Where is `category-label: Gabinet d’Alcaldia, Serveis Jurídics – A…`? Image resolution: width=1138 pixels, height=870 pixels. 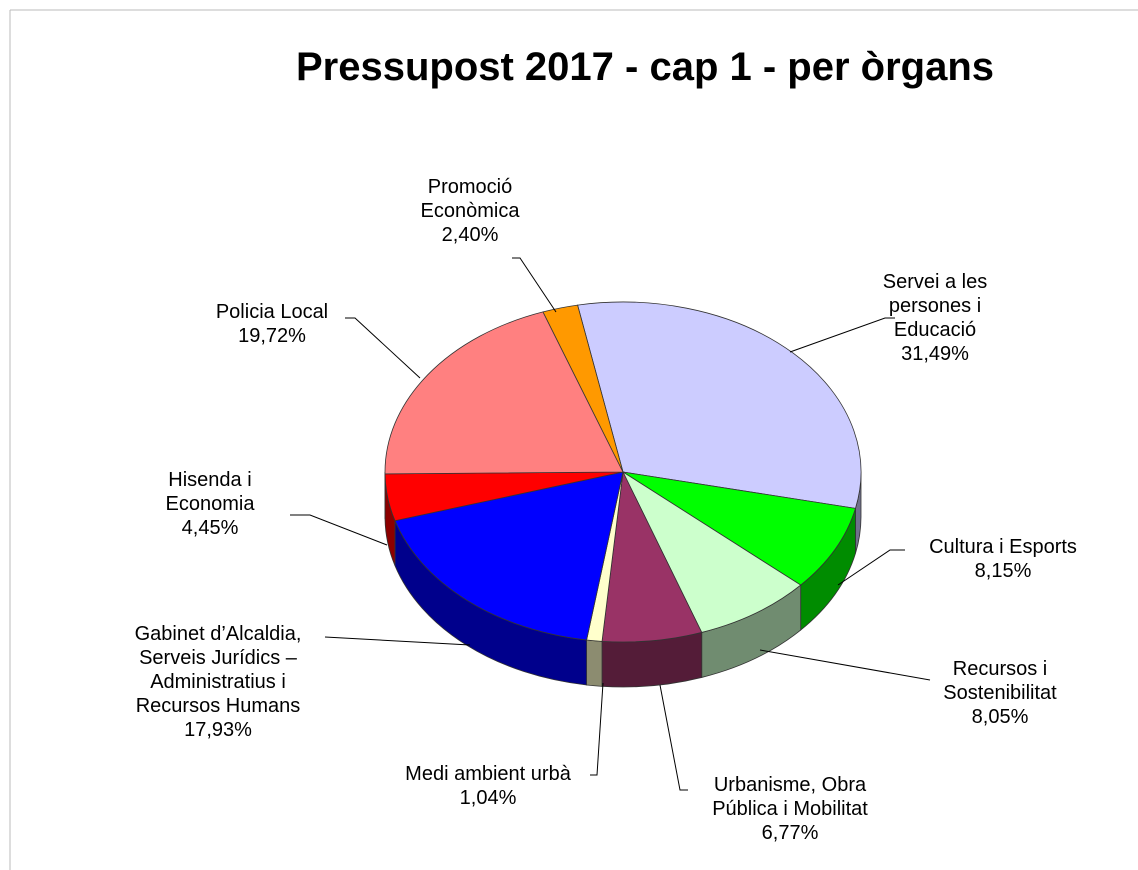 category-label: Gabinet d’Alcaldia, Serveis Jurídics – A… is located at coordinates (218, 670).